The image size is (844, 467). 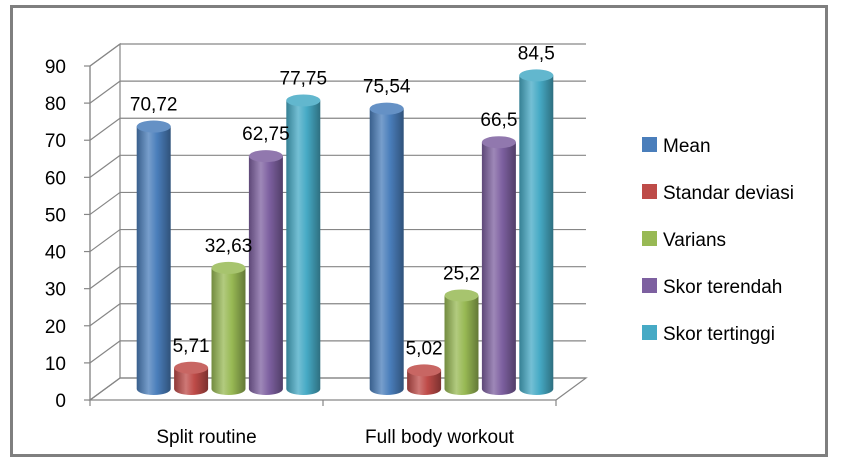 I want to click on legend-label: Mean, so click(x=687, y=146).